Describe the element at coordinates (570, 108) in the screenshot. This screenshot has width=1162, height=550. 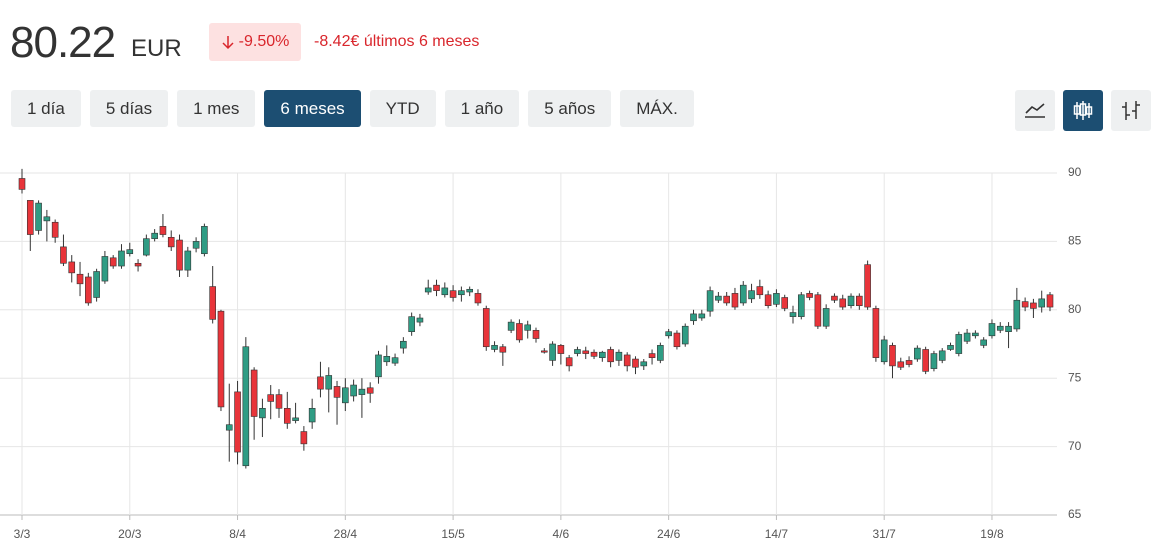
I see `range-button: 5 años` at that location.